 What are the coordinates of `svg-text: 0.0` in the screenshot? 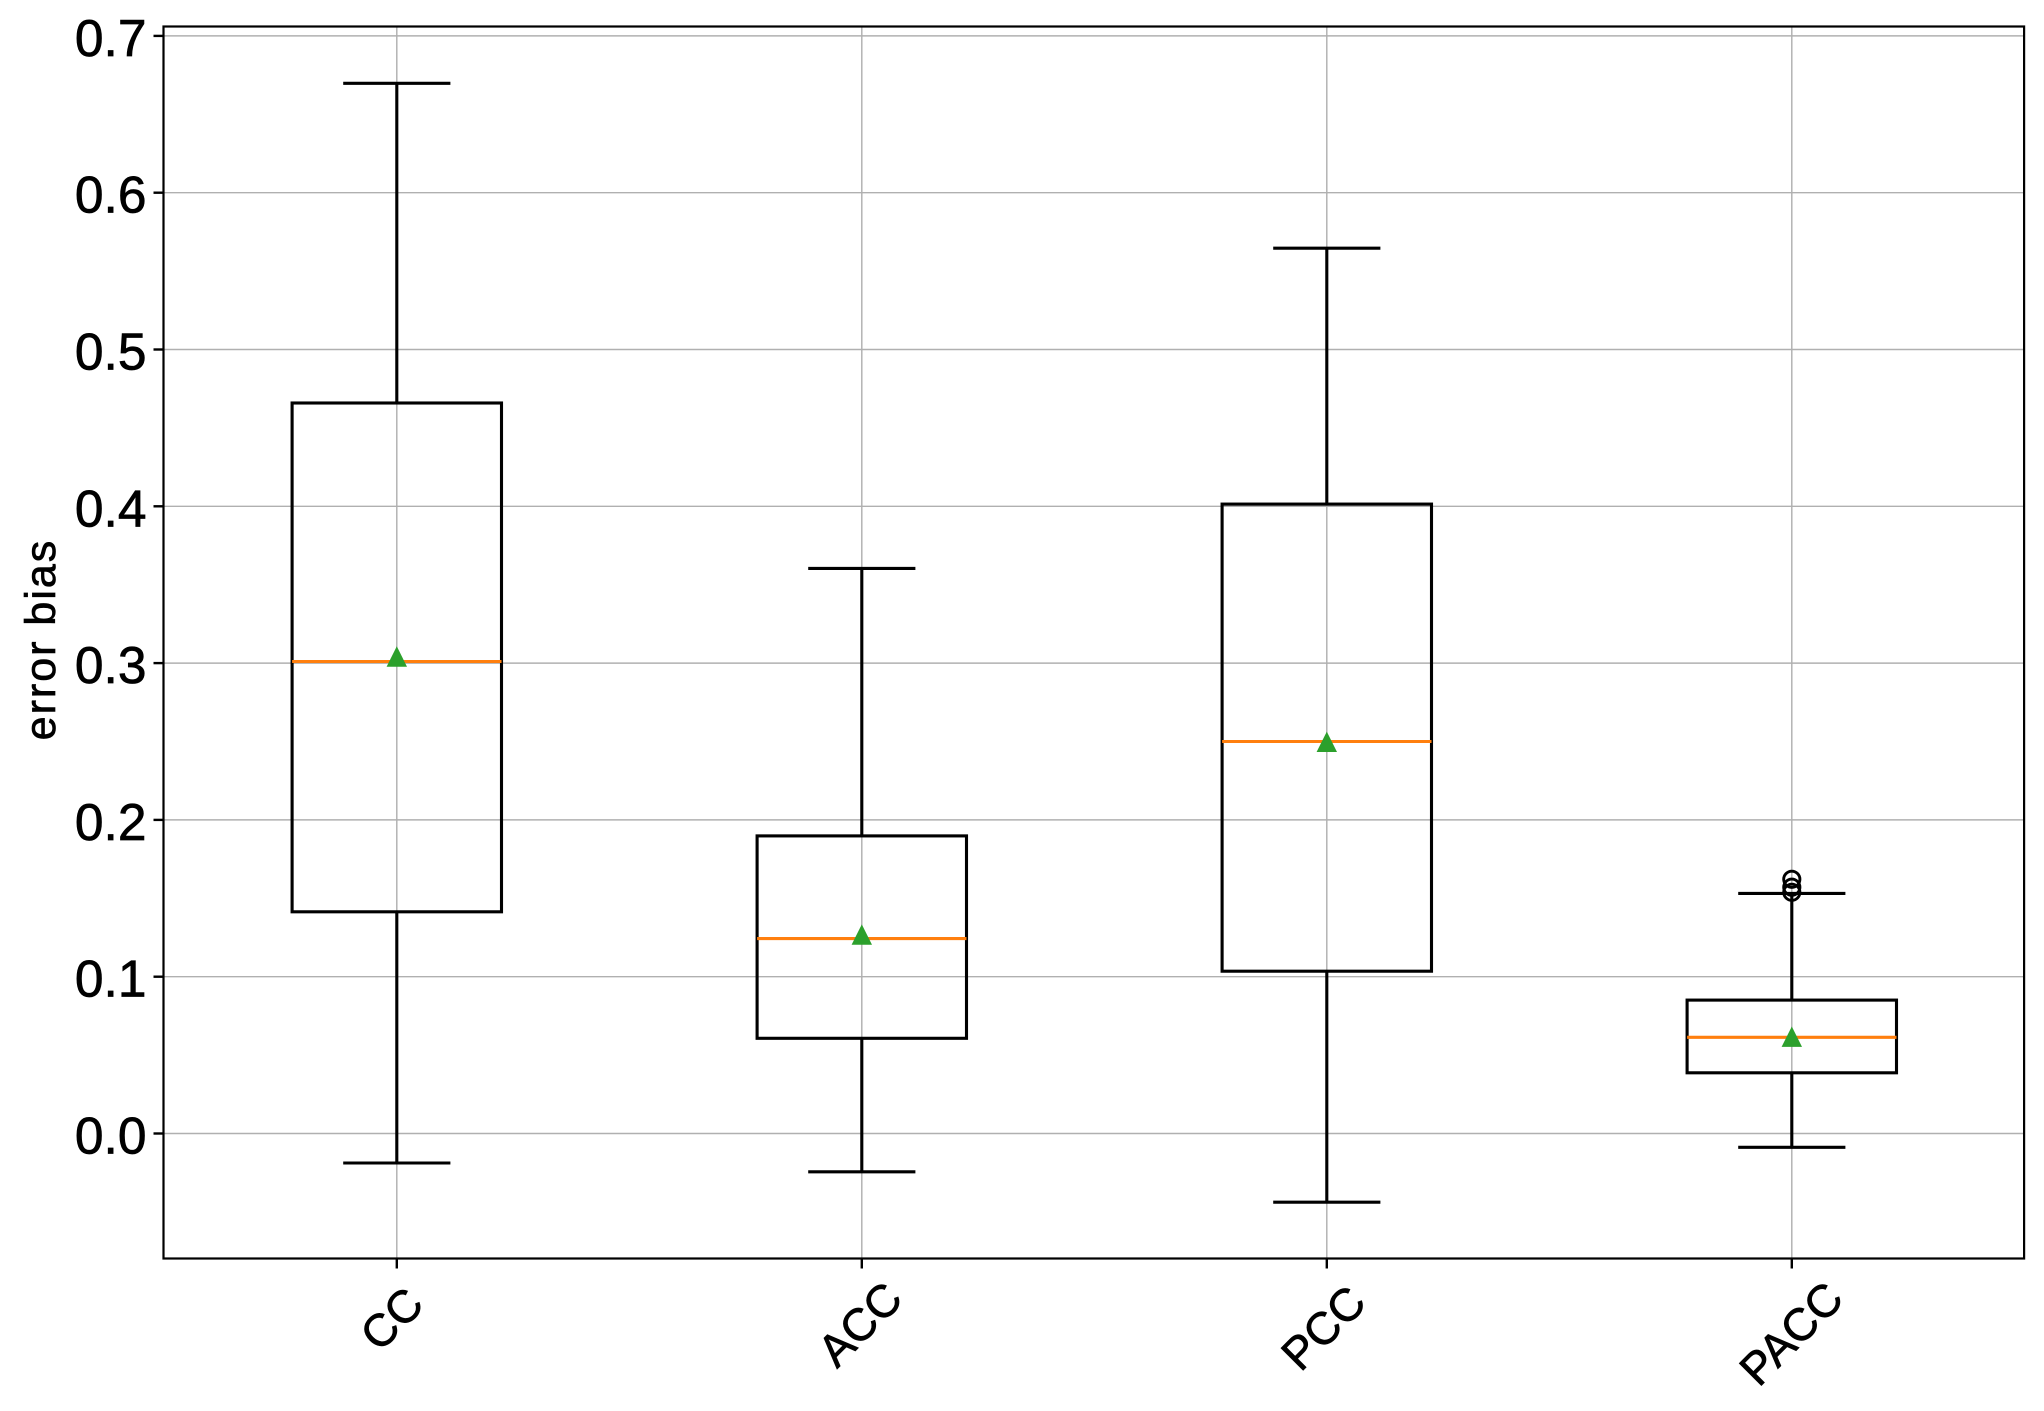 It's located at (111, 1136).